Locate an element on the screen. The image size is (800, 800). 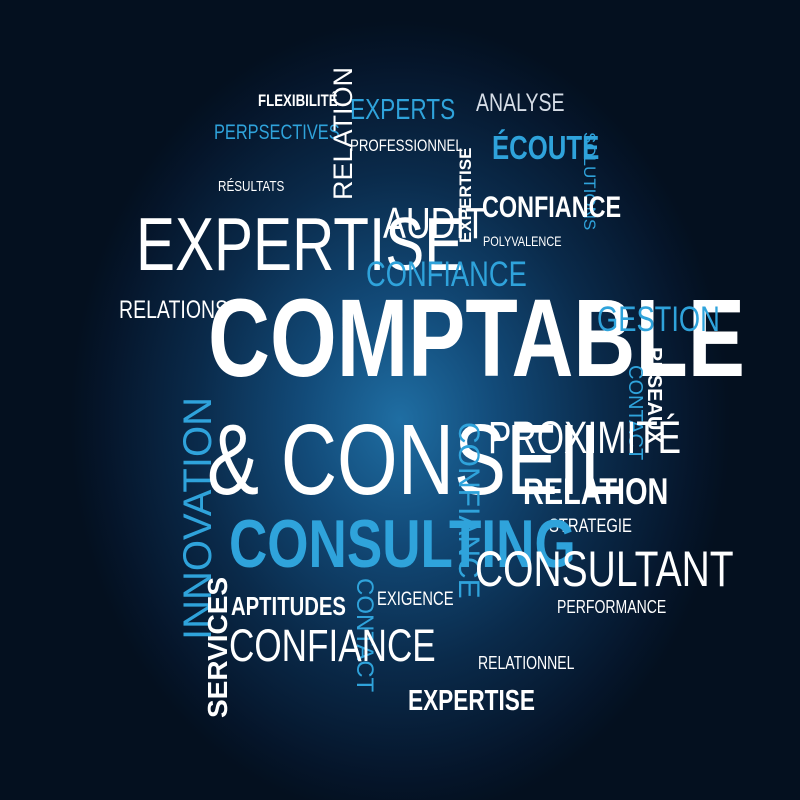
word-strategie: STRATEGIE is located at coordinates (590, 526).